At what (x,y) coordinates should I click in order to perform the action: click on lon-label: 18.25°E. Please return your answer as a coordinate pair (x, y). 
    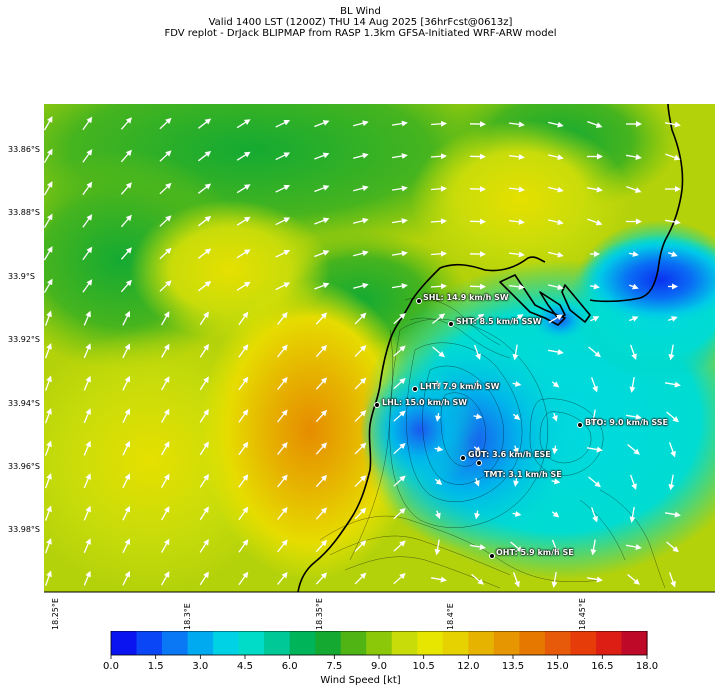
    Looking at the image, I should click on (55, 614).